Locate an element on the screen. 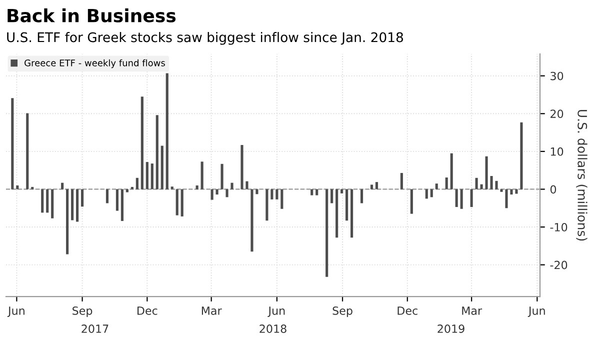  y-tick-label: -10 is located at coordinates (559, 227).